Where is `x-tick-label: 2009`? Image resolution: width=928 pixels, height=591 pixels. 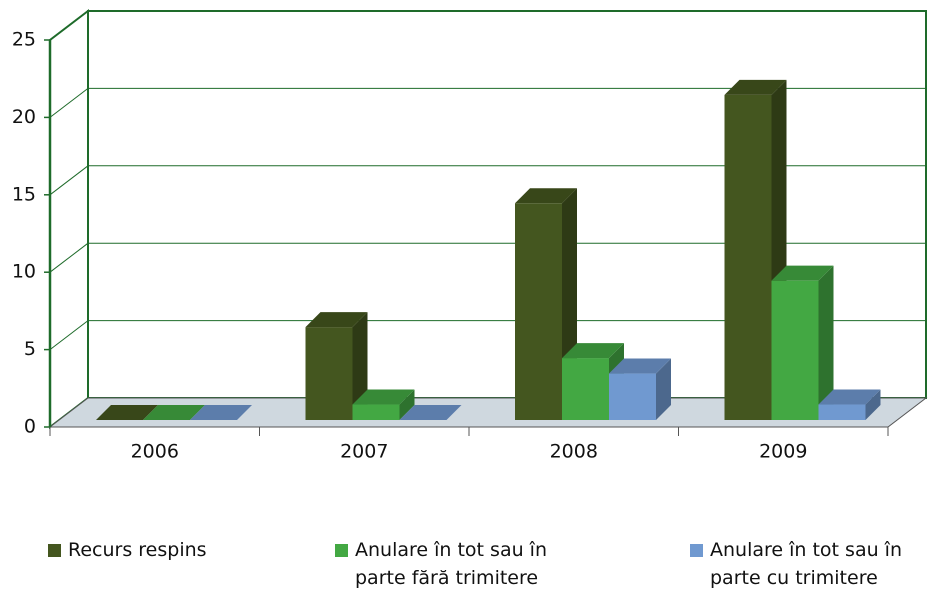 x-tick-label: 2009 is located at coordinates (783, 452).